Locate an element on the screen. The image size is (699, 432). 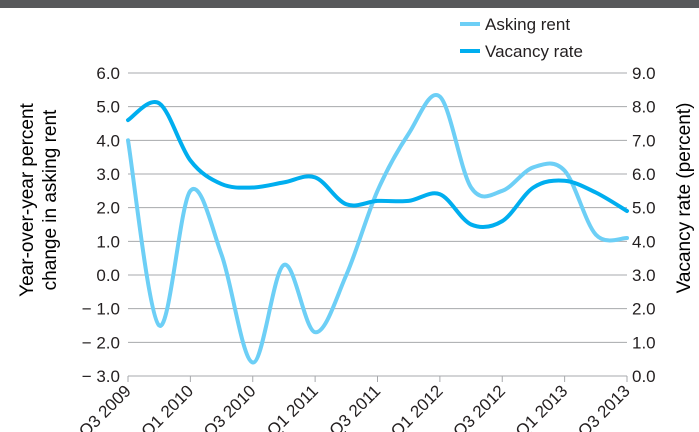
left-y-tick-label: − 2.0 is located at coordinates (101, 342).